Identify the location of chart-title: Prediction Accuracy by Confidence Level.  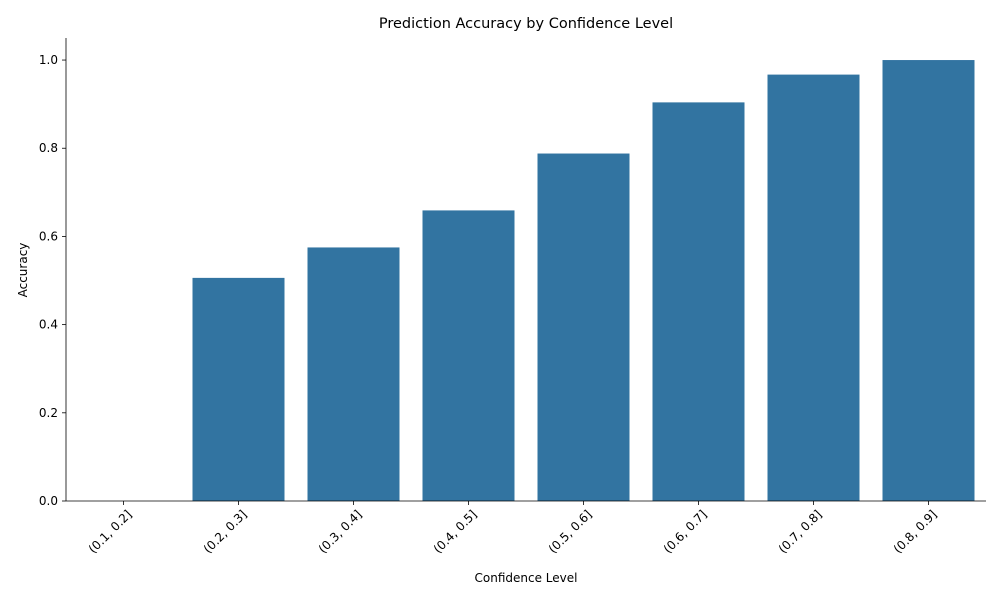
(526, 24).